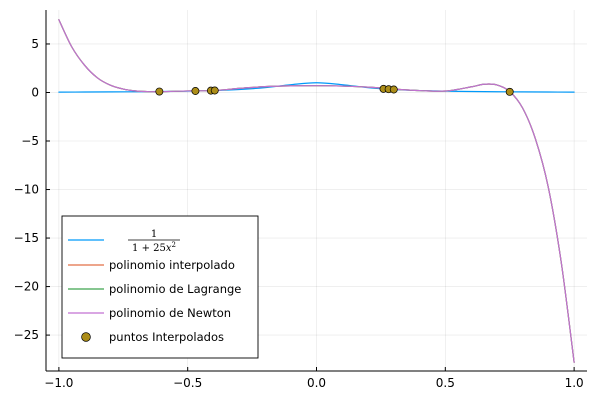 The width and height of the screenshot is (600, 400). What do you see at coordinates (58, 383) in the screenshot?
I see `x-tick-label: −1.0` at bounding box center [58, 383].